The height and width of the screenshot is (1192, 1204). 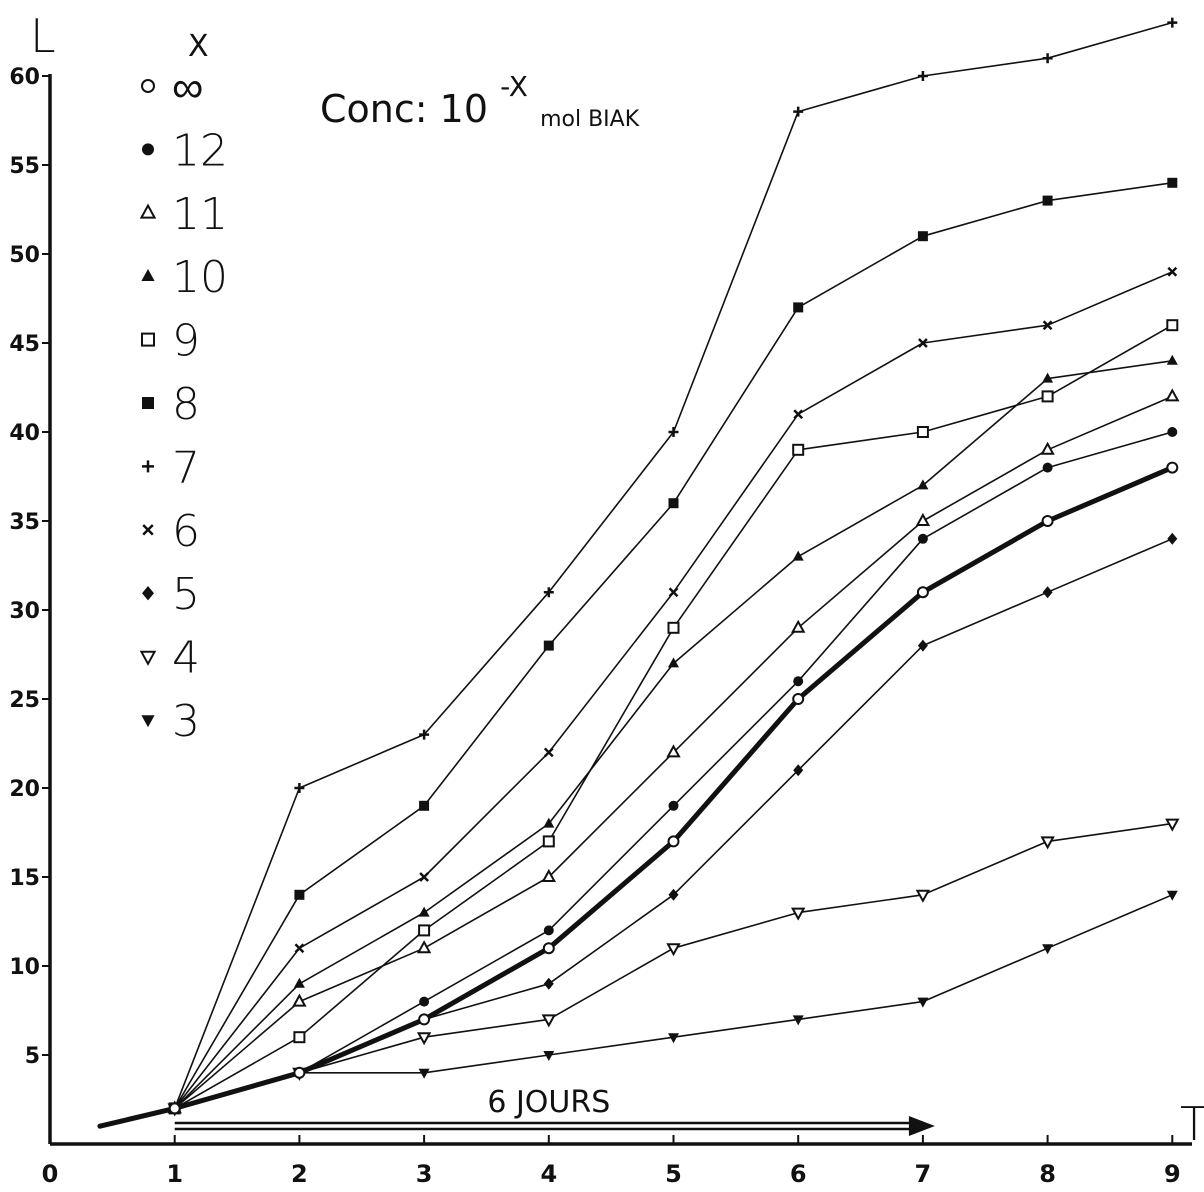 I want to click on legend-label: 12, so click(x=200, y=150).